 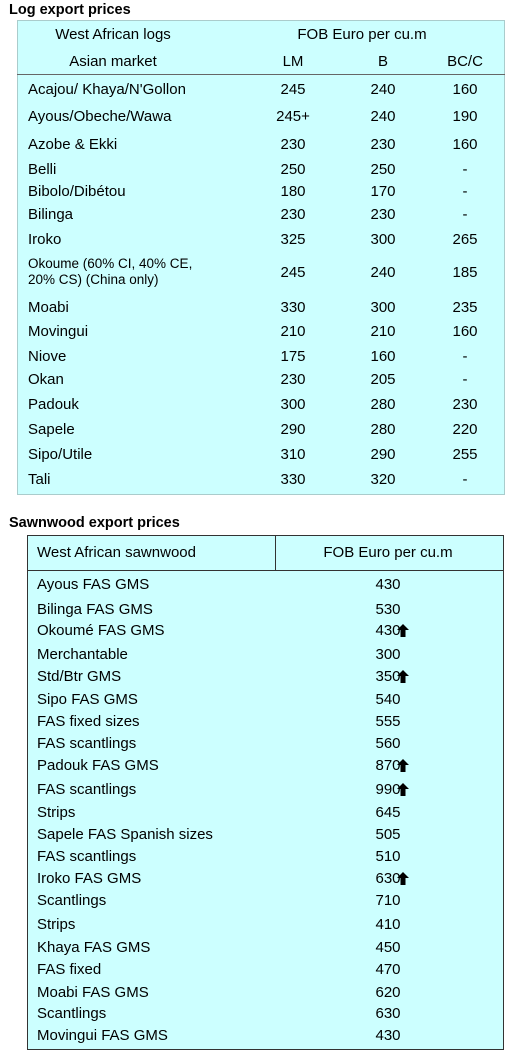 I want to click on cell: 540, so click(x=388, y=699).